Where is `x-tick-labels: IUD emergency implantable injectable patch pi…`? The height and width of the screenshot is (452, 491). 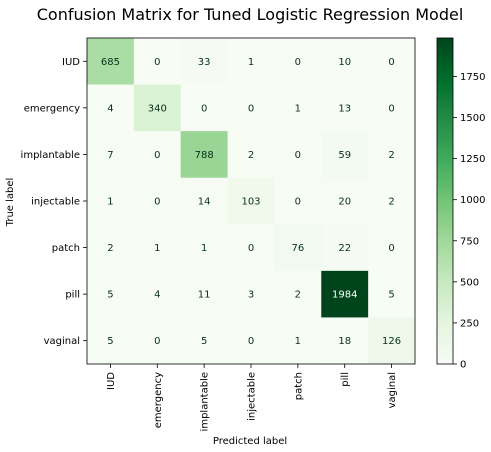
x-tick-labels: IUD emergency implantable injectable patch pi… is located at coordinates (252, 397).